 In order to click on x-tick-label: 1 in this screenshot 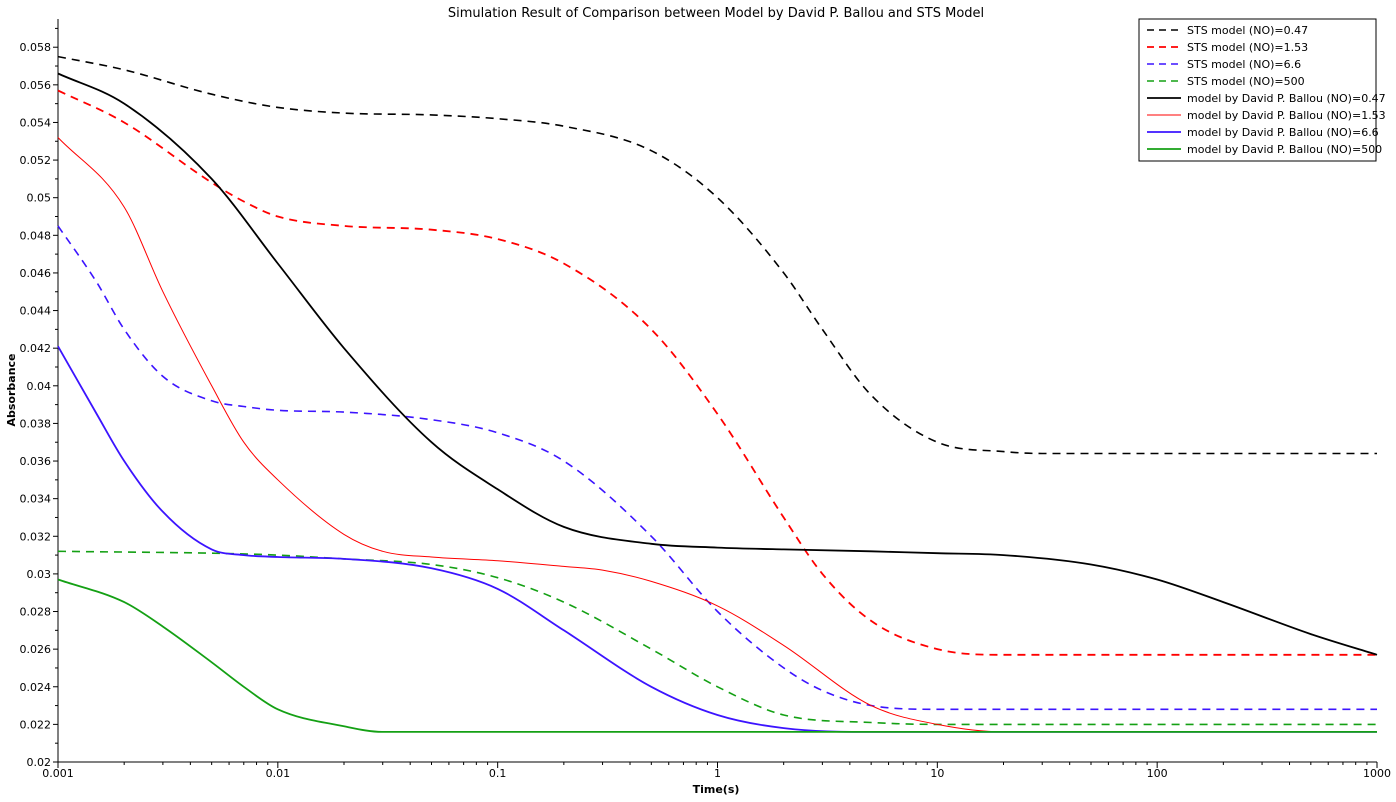, I will do `click(717, 773)`.